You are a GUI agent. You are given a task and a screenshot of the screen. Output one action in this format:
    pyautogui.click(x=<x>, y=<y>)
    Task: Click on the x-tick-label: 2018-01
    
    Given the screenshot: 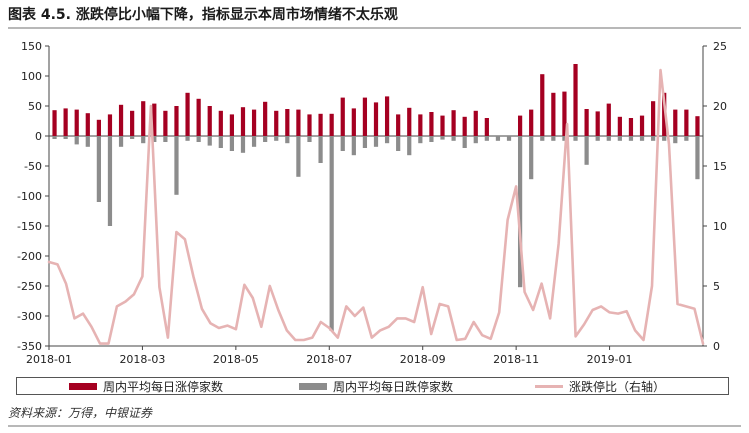 What is the action you would take?
    pyautogui.click(x=49, y=359)
    